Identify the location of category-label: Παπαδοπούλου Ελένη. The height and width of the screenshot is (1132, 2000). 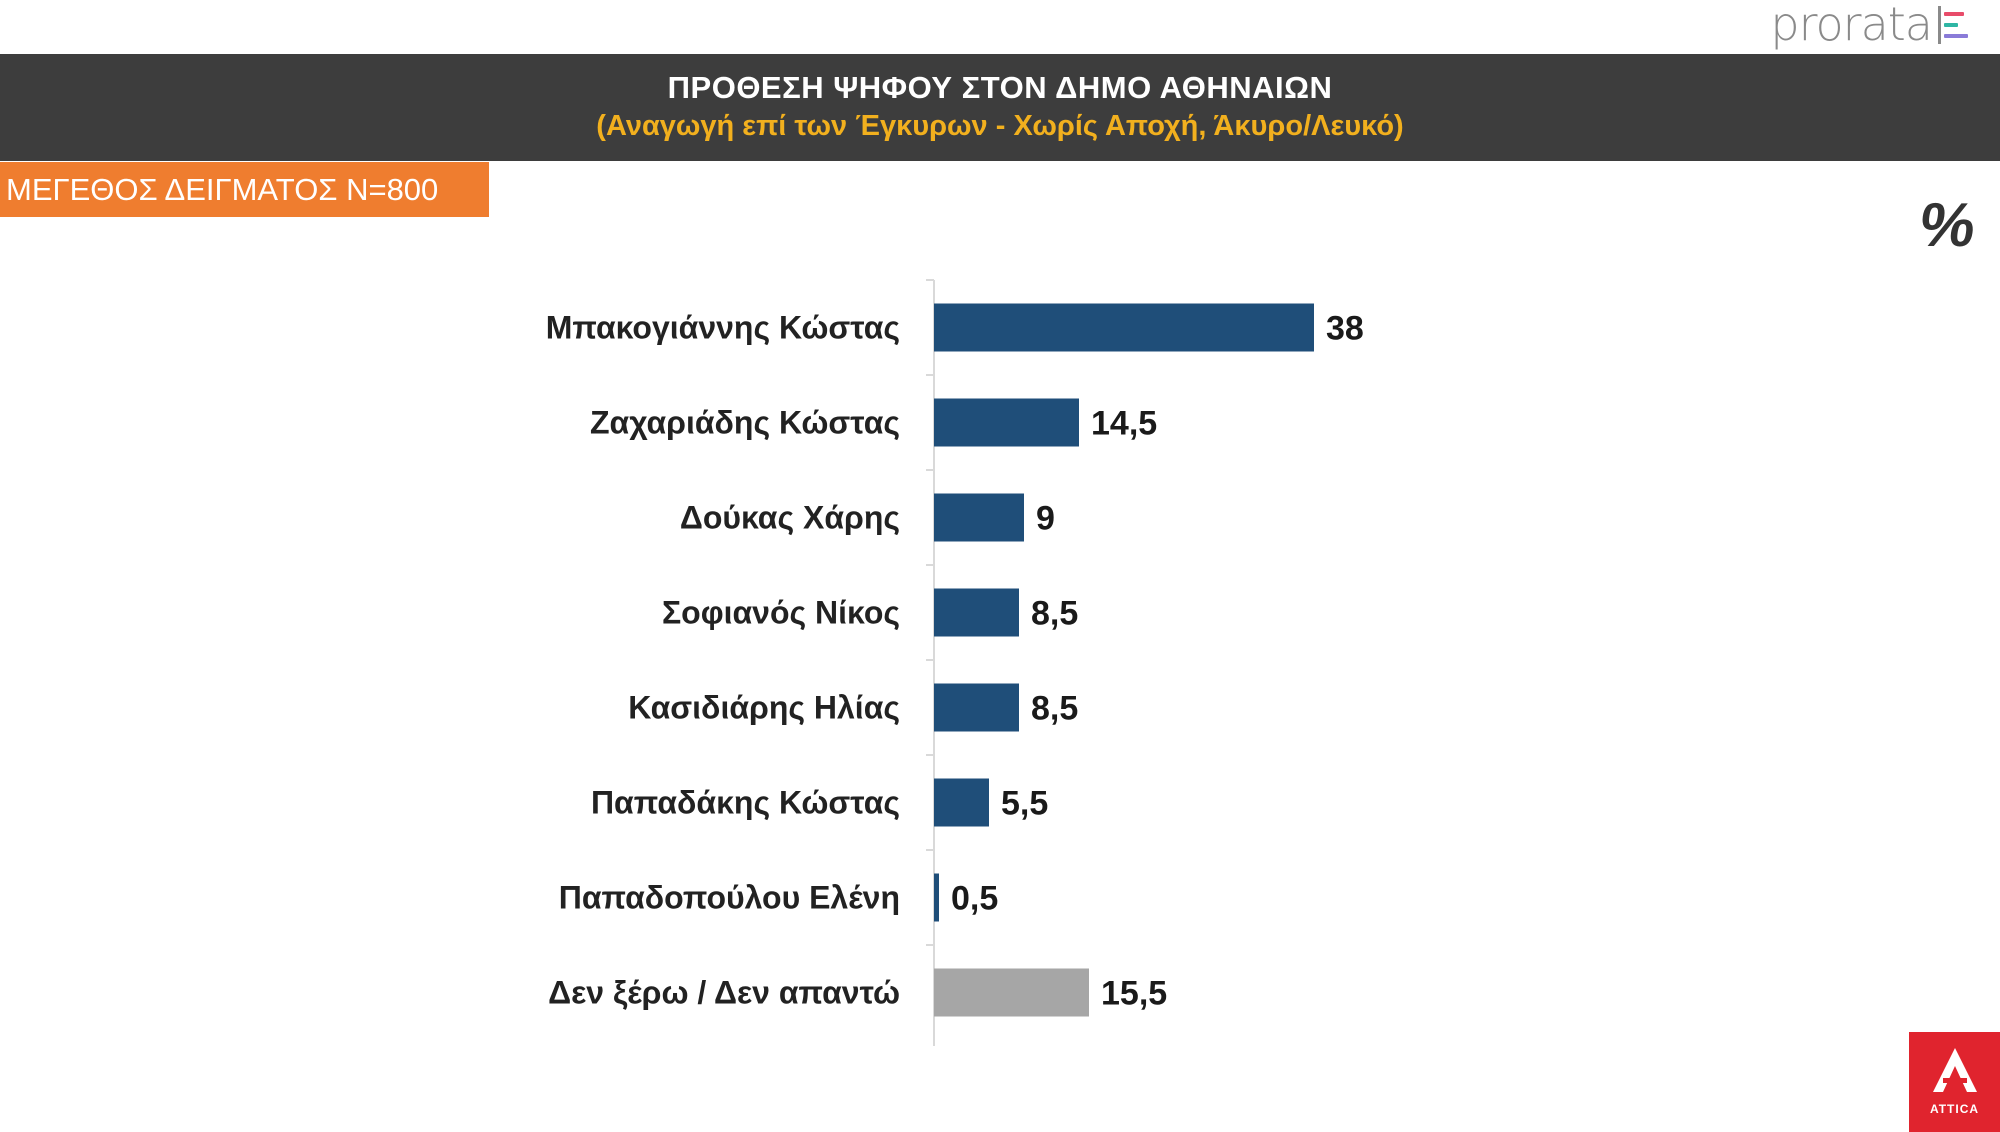
(729, 898).